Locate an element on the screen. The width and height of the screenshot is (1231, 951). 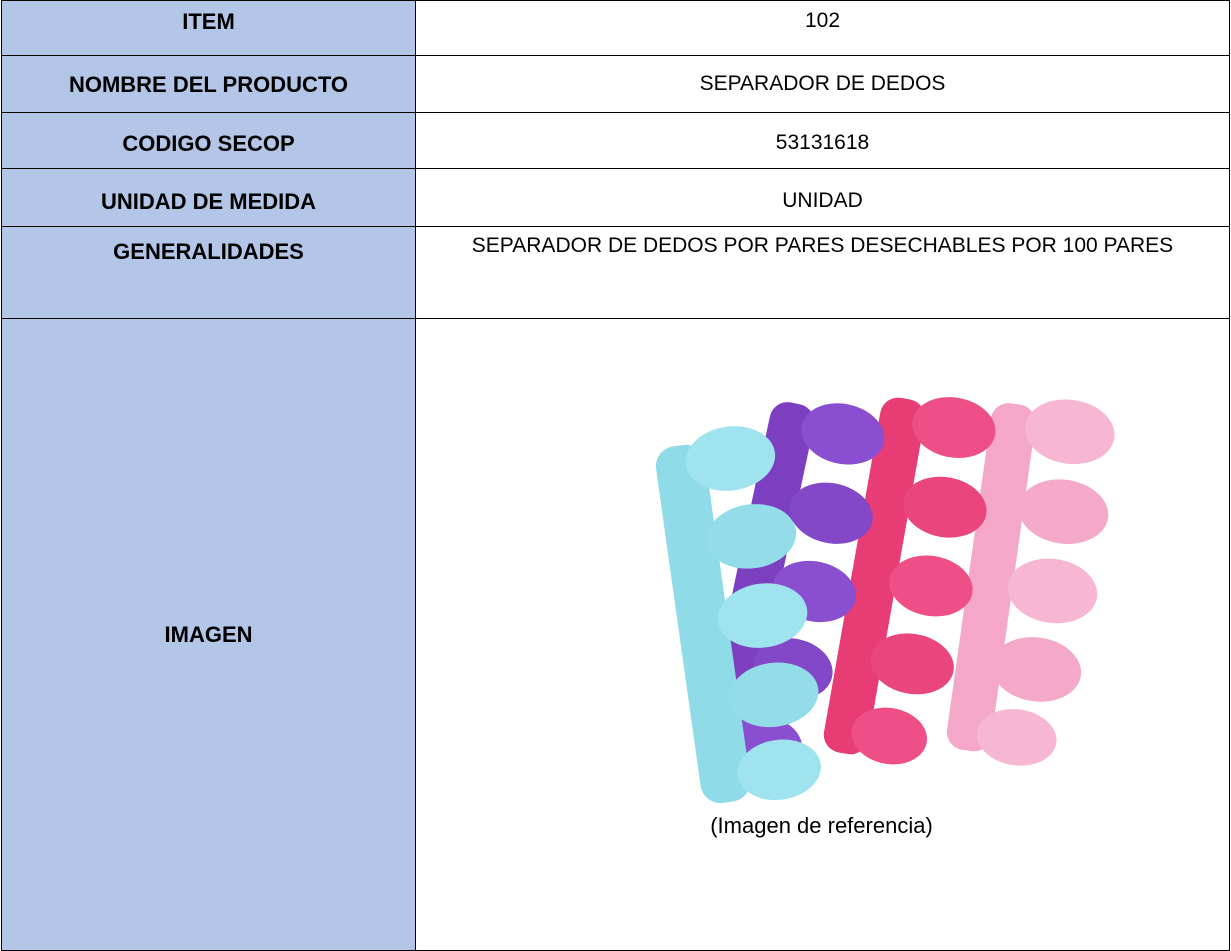
row-label: CODIGO SECOP is located at coordinates (208, 140).